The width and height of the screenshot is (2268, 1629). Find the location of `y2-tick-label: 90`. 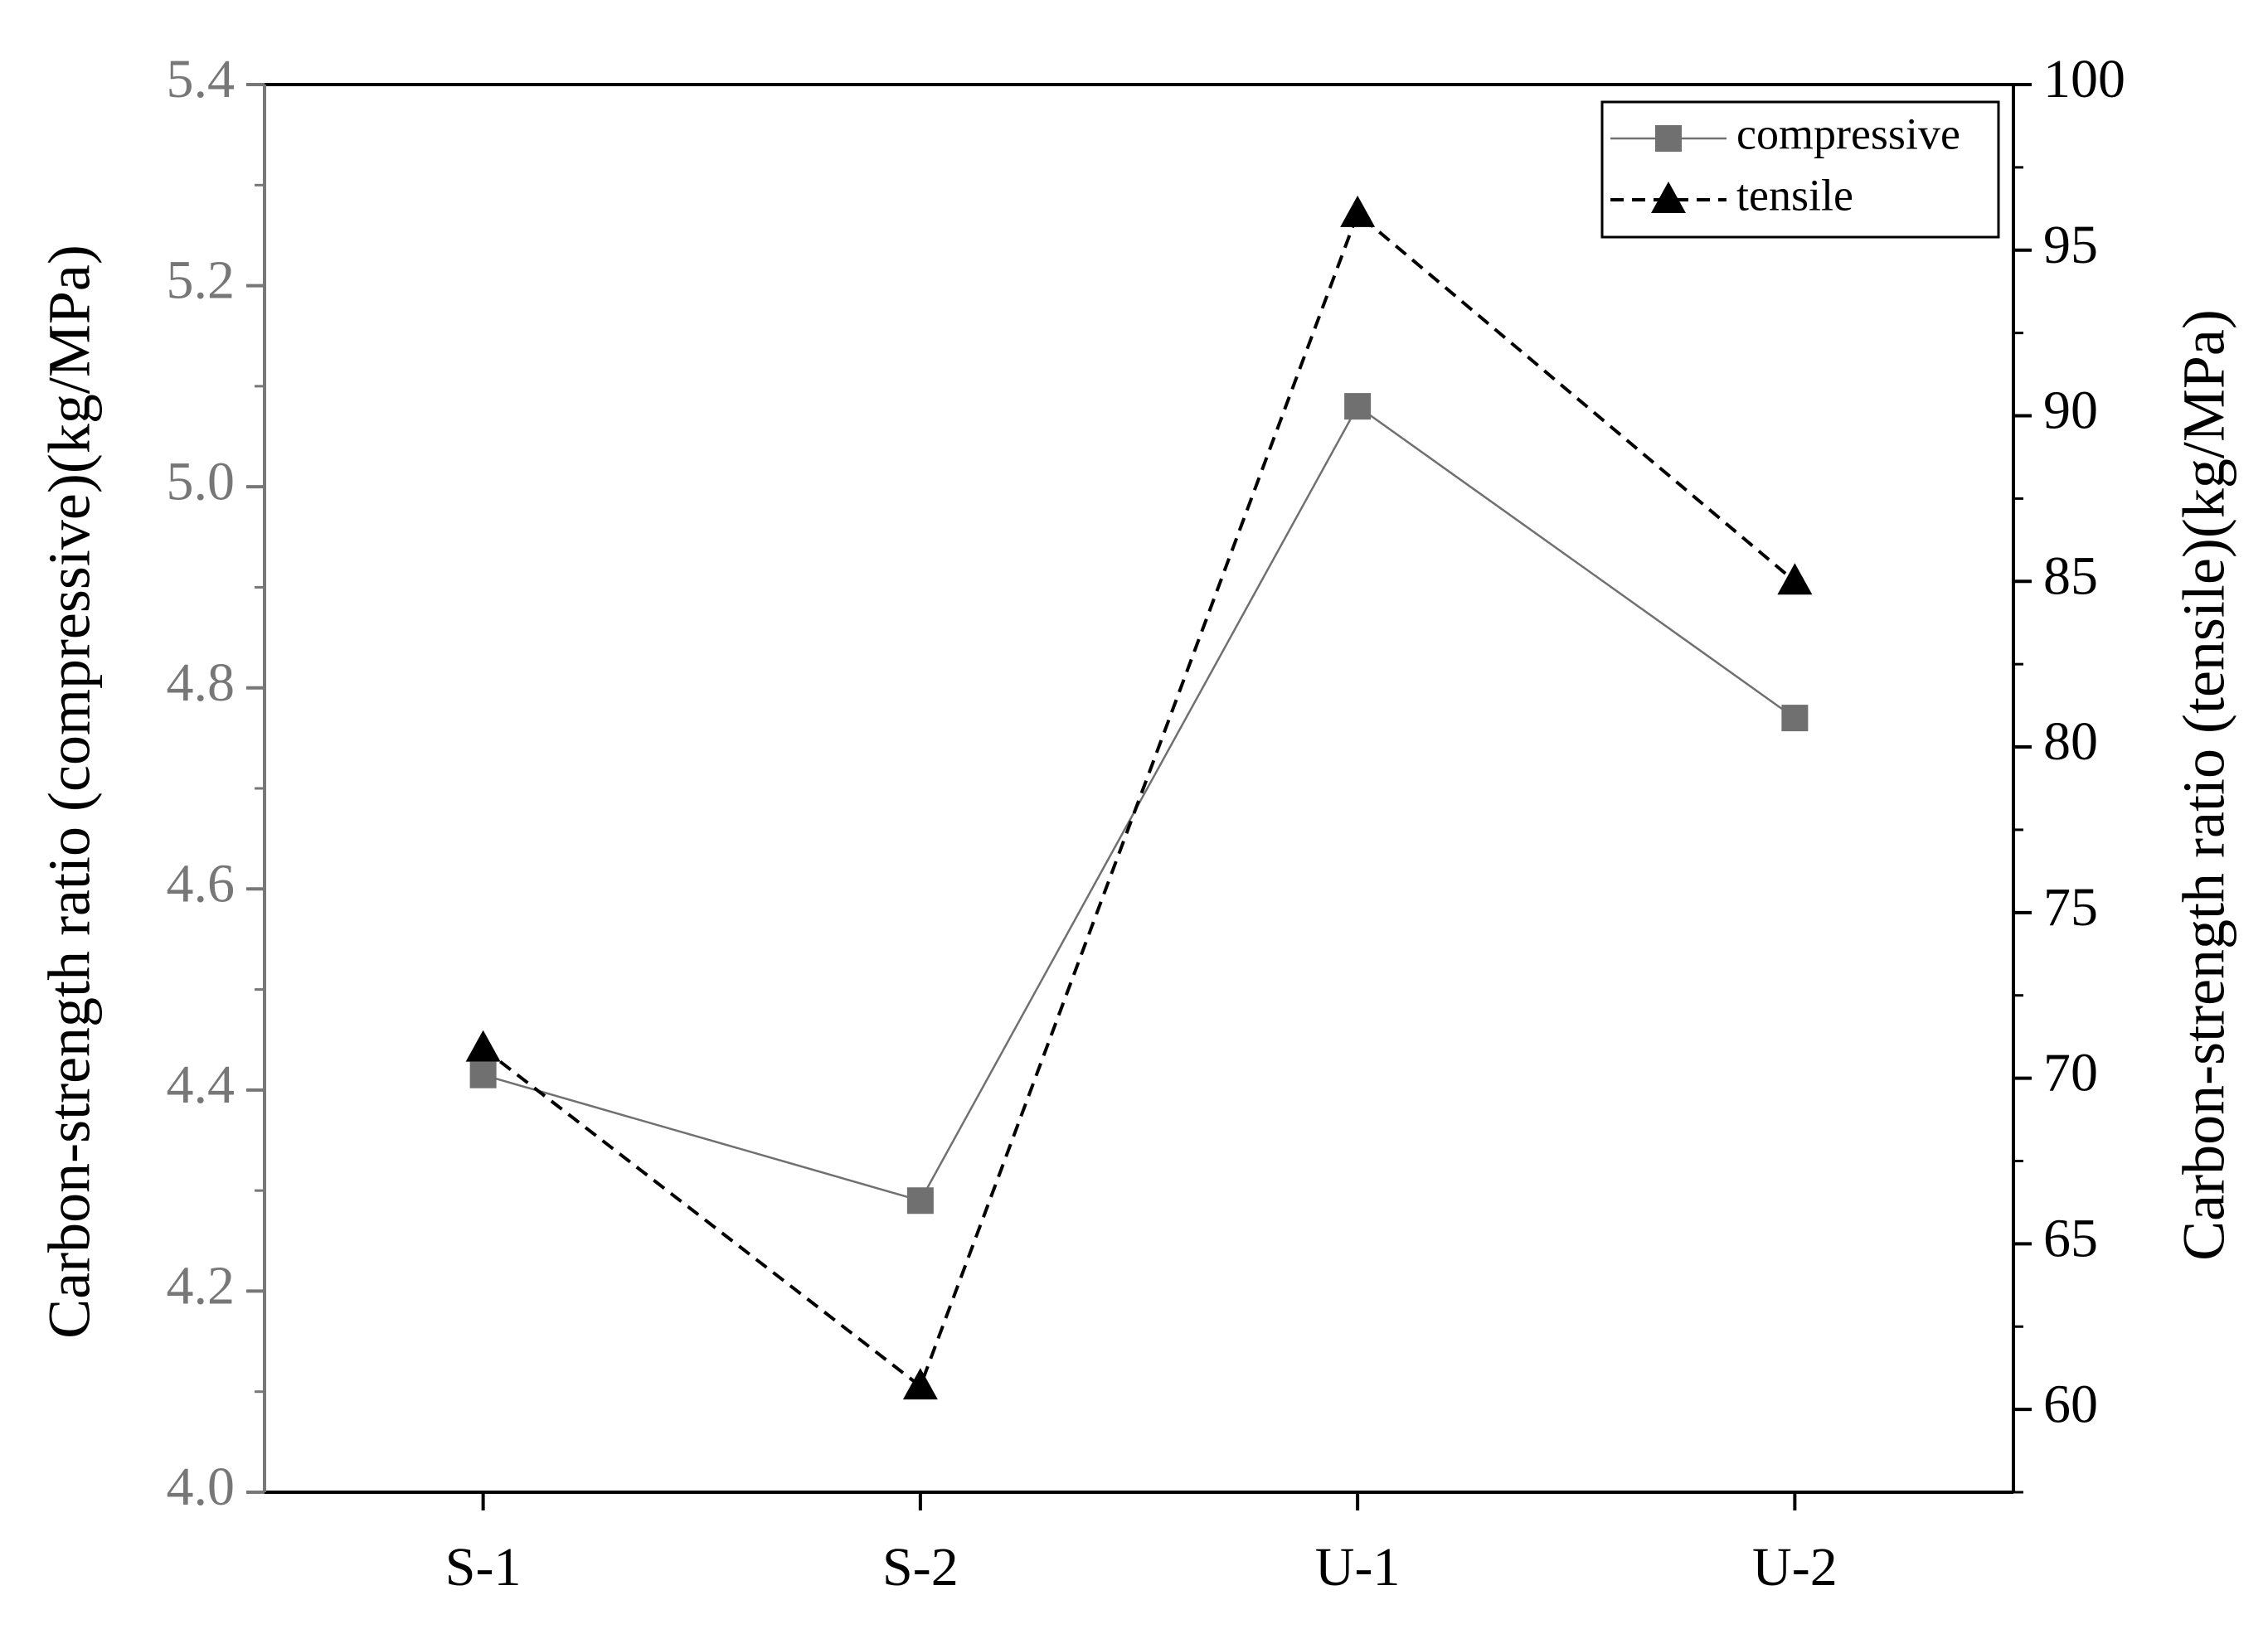

y2-tick-label: 90 is located at coordinates (2070, 411).